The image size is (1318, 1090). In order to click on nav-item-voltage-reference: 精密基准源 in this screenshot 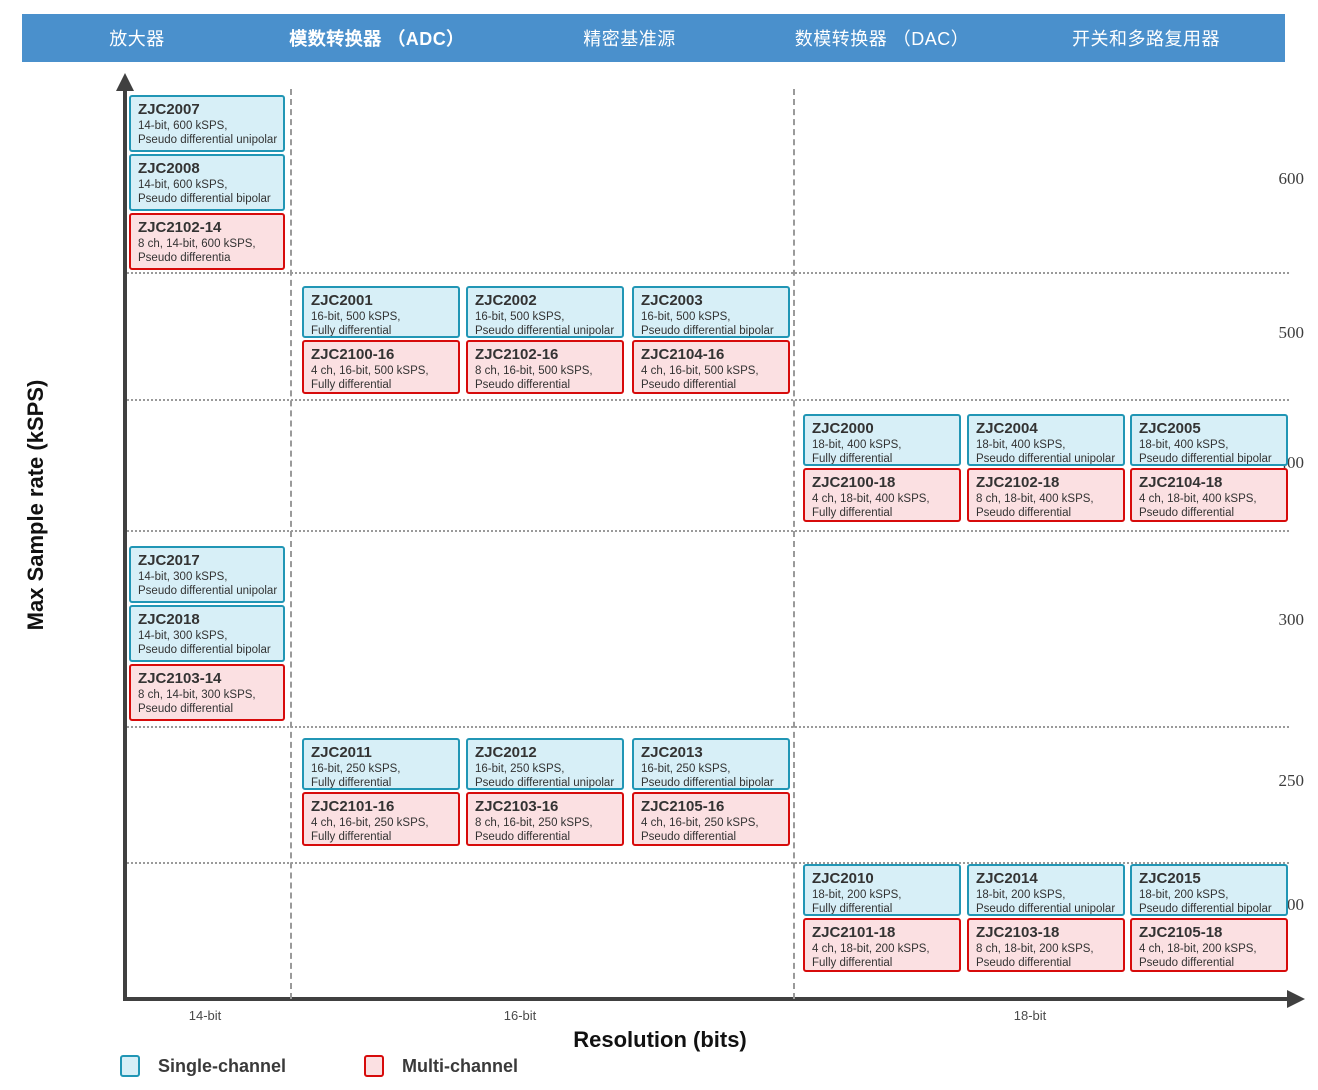, I will do `click(629, 39)`.